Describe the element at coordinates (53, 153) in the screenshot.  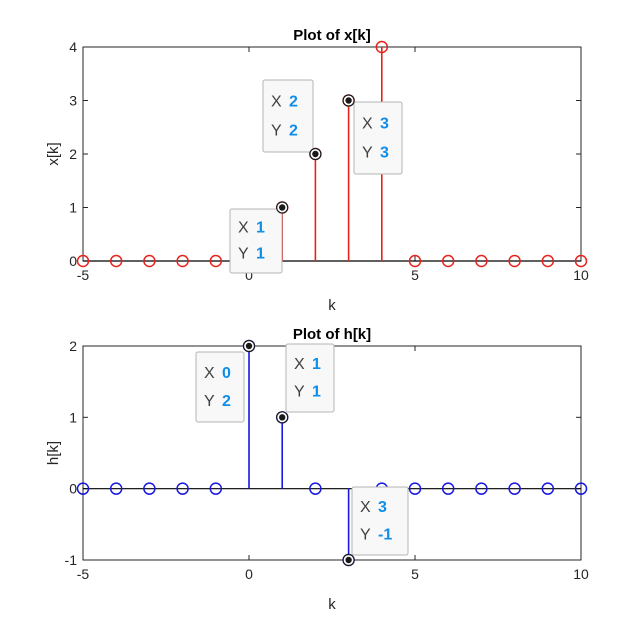
I see `y-axis-label: x[k]` at that location.